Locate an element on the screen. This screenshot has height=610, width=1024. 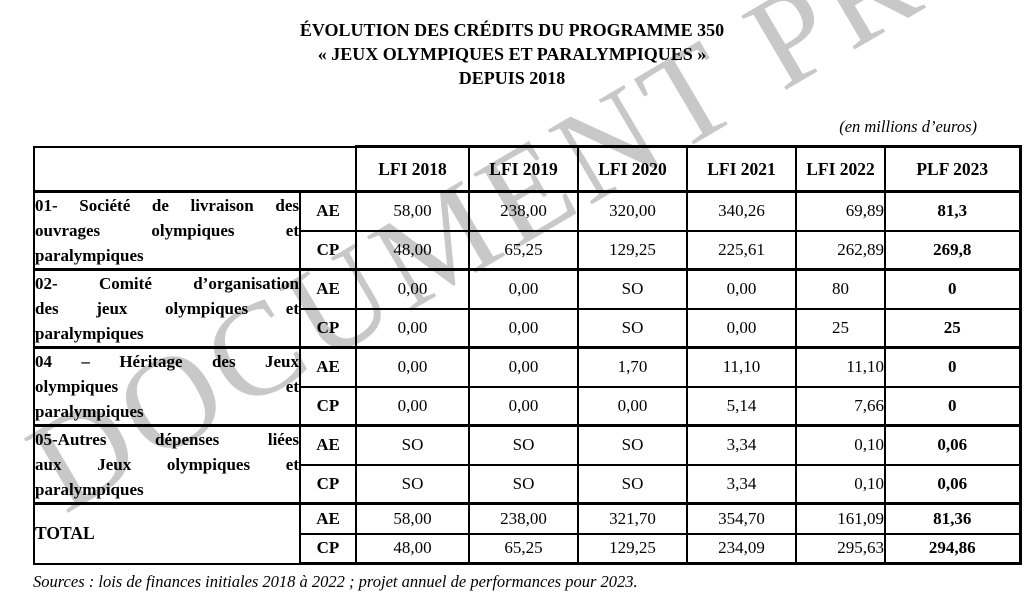
row-label-line: olympiques et is located at coordinates (167, 386).